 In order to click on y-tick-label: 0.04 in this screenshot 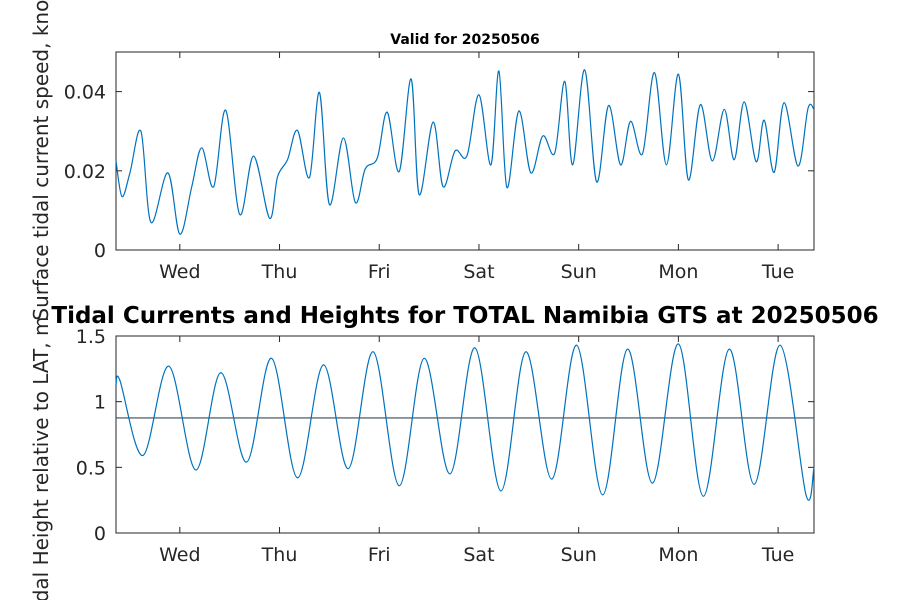, I will do `click(85, 93)`.